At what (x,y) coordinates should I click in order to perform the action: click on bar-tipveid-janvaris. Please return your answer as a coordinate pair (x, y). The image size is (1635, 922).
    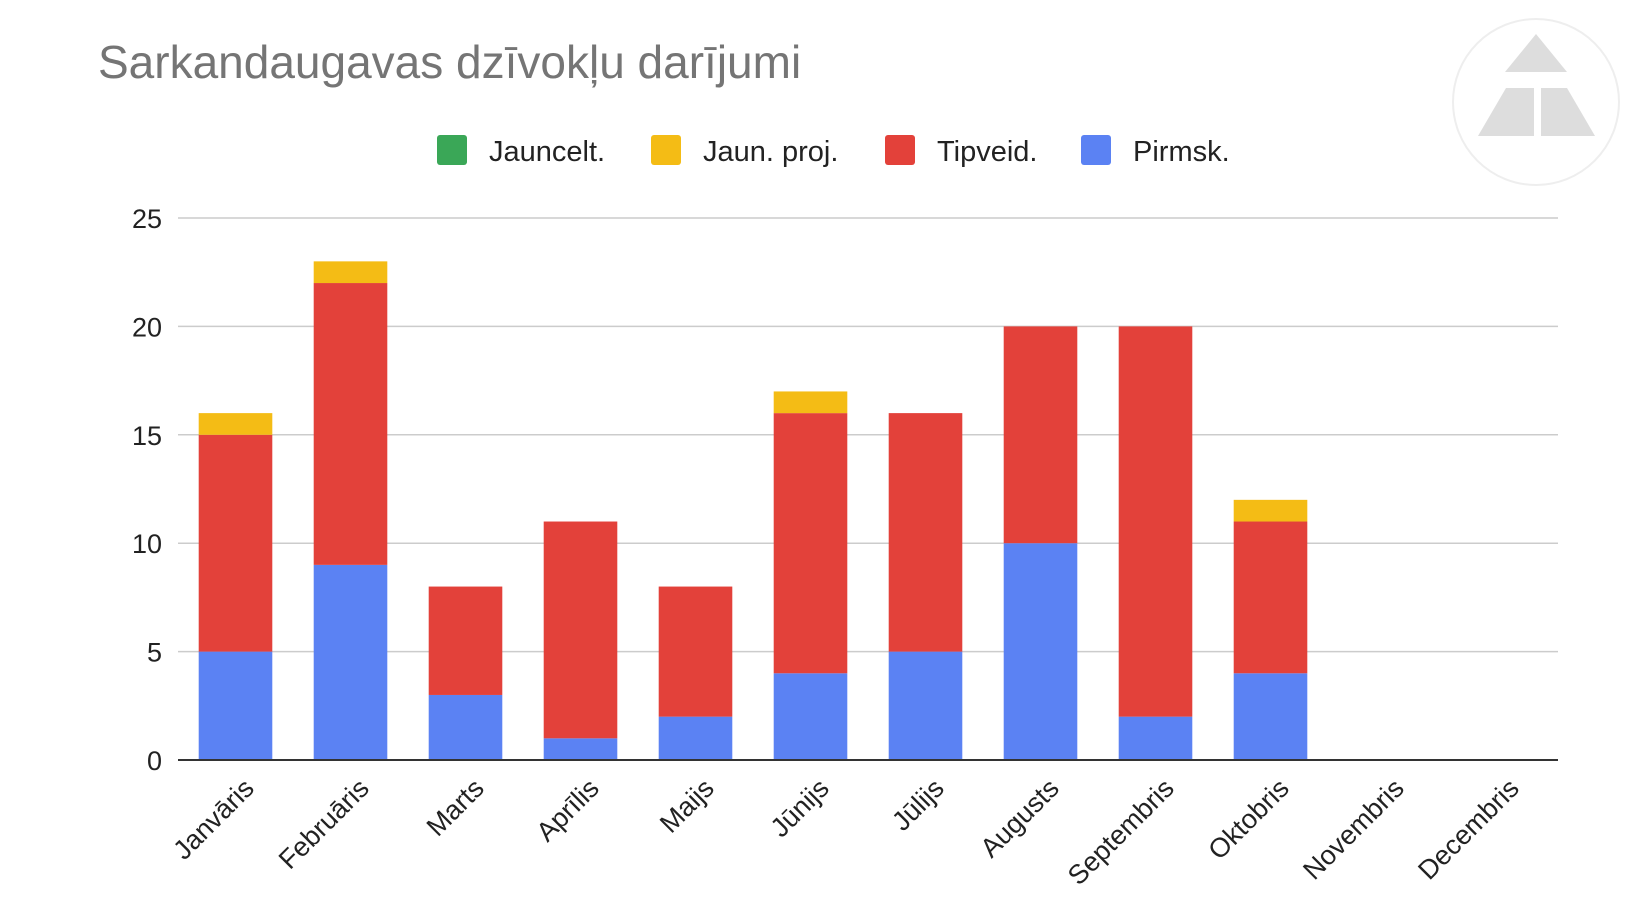
    Looking at the image, I should click on (235, 543).